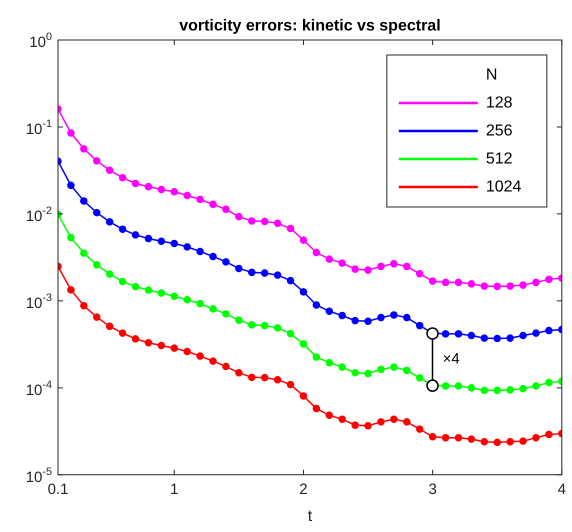 The image size is (572, 532). Describe the element at coordinates (310, 516) in the screenshot. I see `x-axis-title: t` at that location.